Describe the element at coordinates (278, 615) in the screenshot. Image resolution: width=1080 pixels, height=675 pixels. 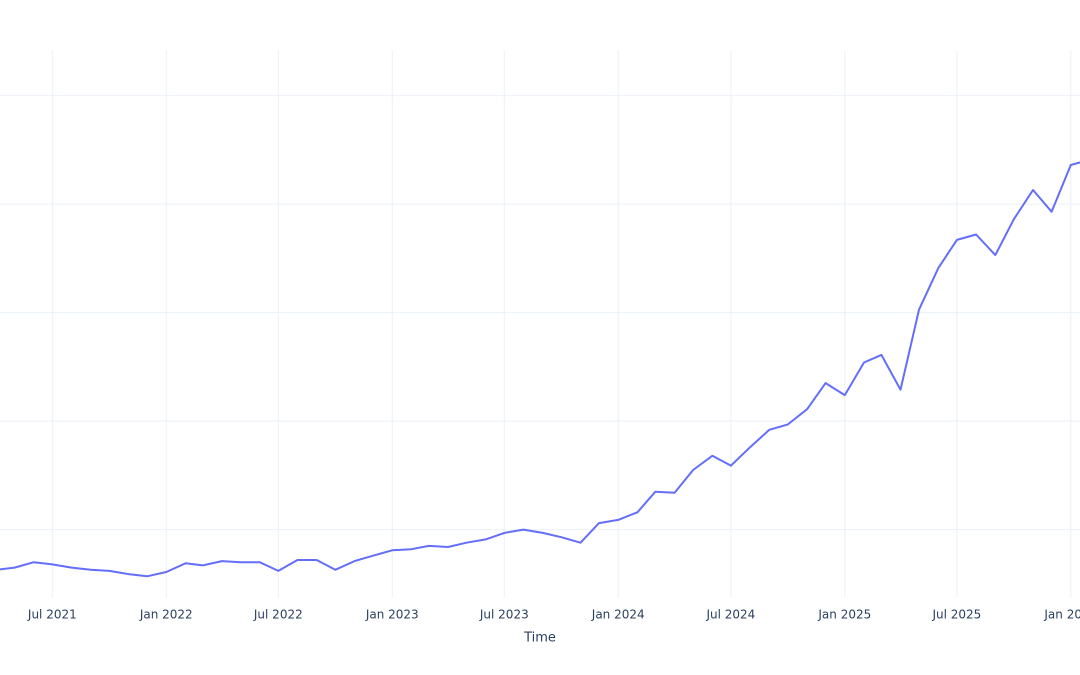
I see `x-tick-label: Jul 2022` at that location.